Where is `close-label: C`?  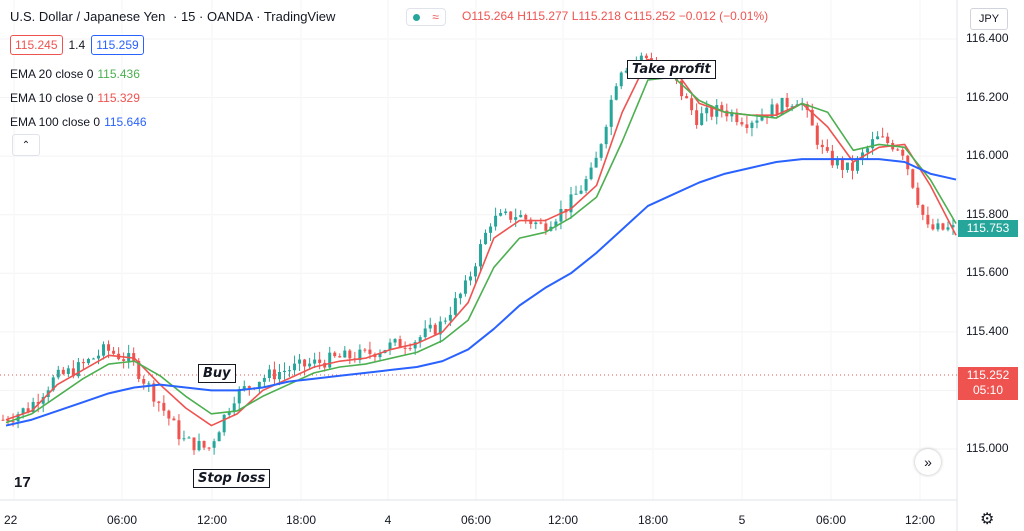
close-label: C is located at coordinates (628, 16).